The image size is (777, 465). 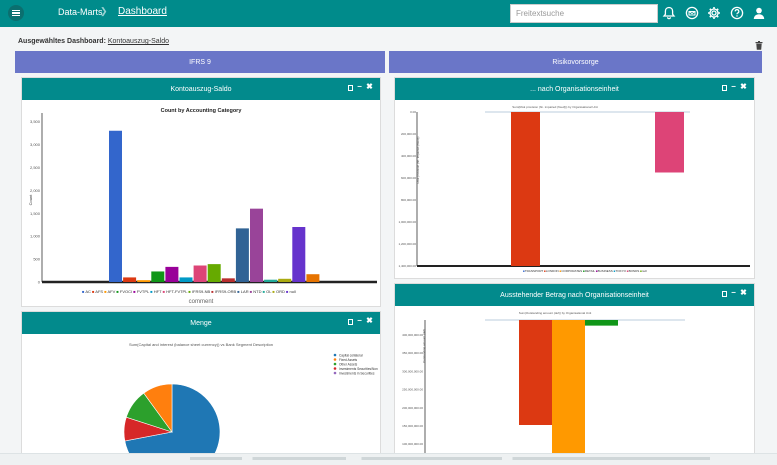 I want to click on bell-icon, so click(x=669, y=13).